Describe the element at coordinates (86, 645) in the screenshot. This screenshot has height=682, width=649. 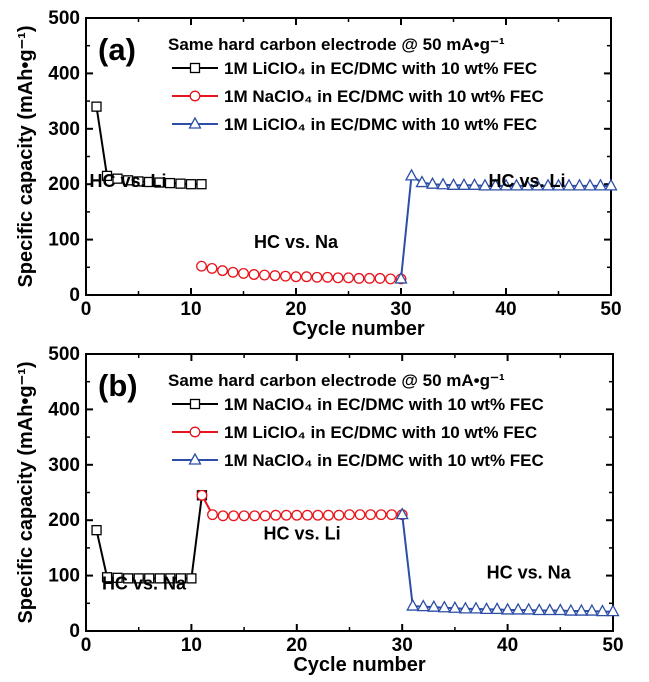
I see `x-tick-label: 0` at that location.